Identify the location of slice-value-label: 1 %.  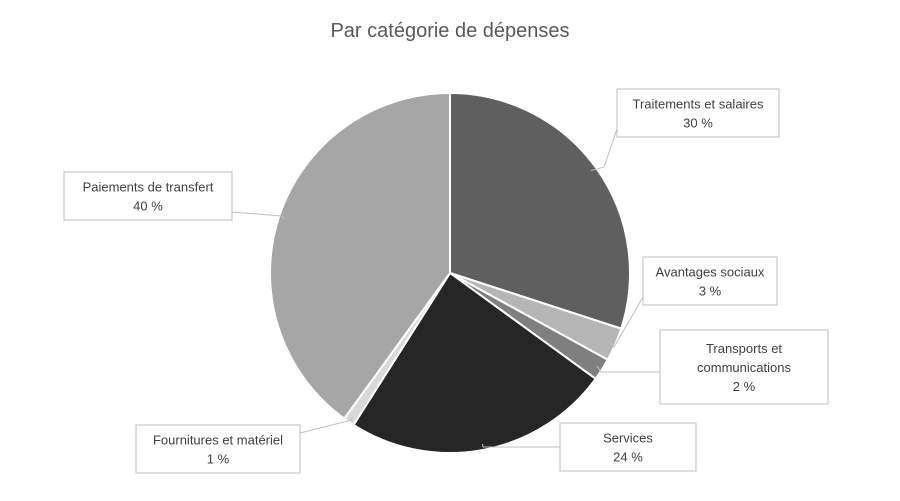
(218, 459).